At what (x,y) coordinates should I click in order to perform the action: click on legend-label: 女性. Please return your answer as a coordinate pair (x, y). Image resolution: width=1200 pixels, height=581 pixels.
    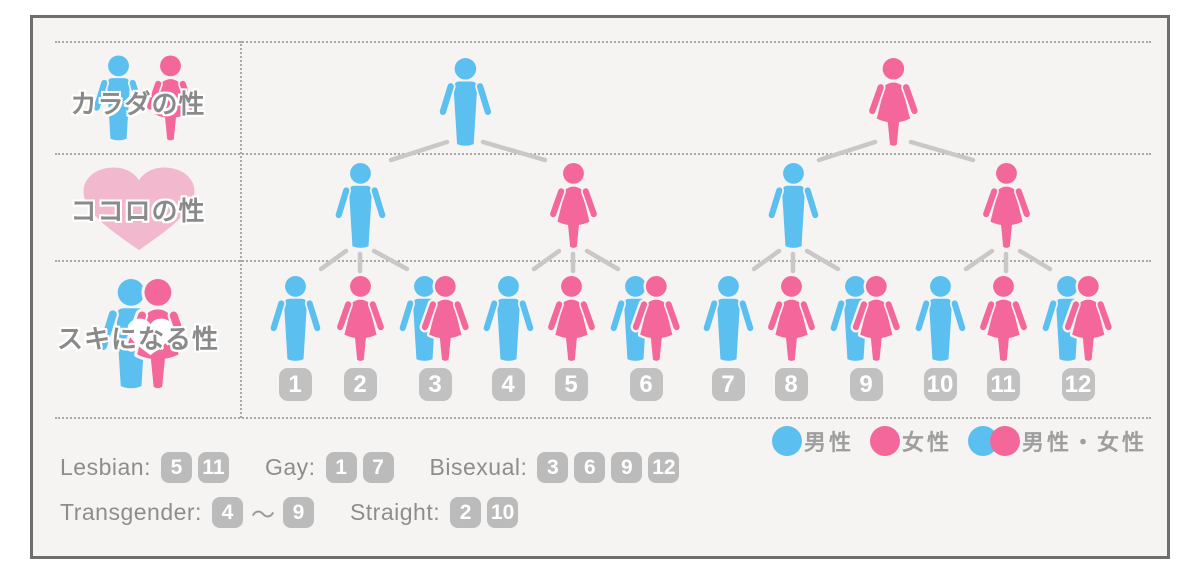
    Looking at the image, I should click on (926, 442).